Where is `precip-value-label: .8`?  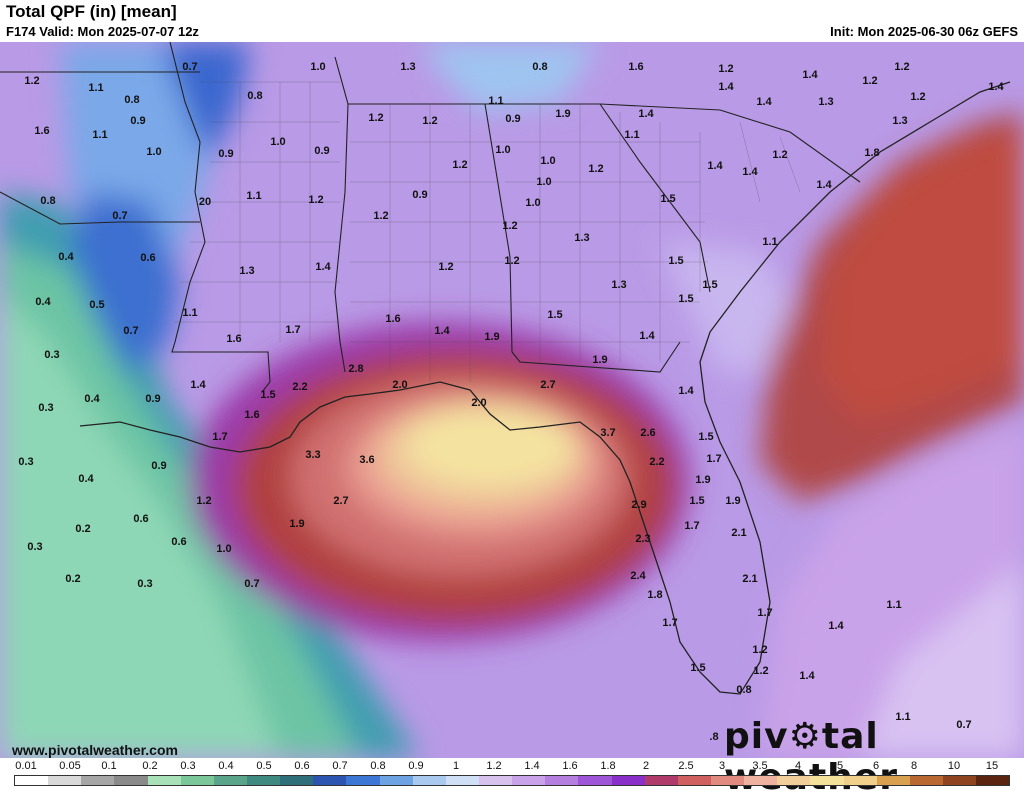
precip-value-label: .8 is located at coordinates (713, 737).